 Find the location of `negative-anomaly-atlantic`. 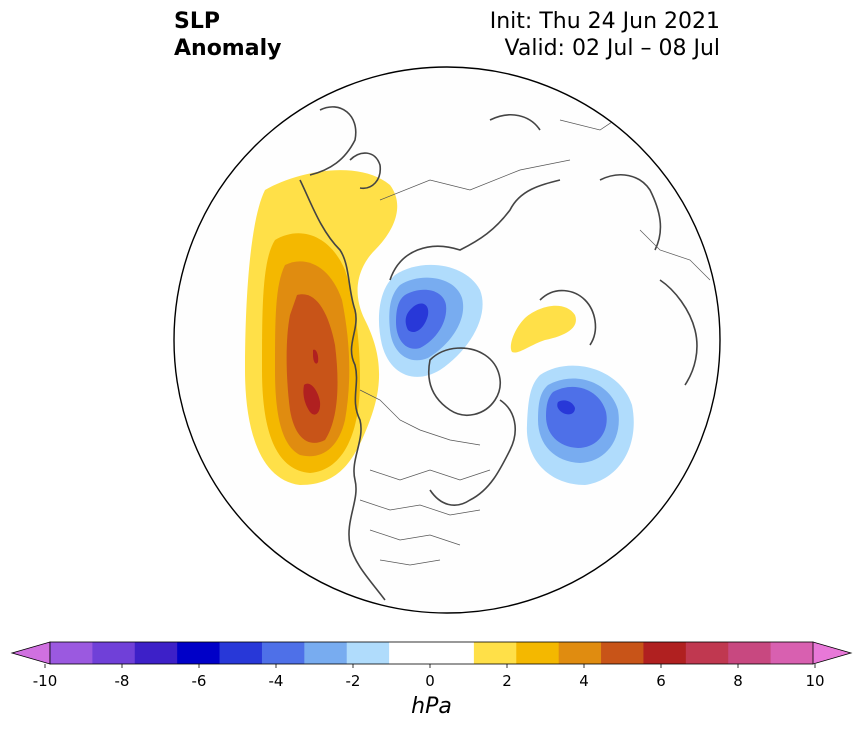

negative-anomaly-atlantic is located at coordinates (580, 425).